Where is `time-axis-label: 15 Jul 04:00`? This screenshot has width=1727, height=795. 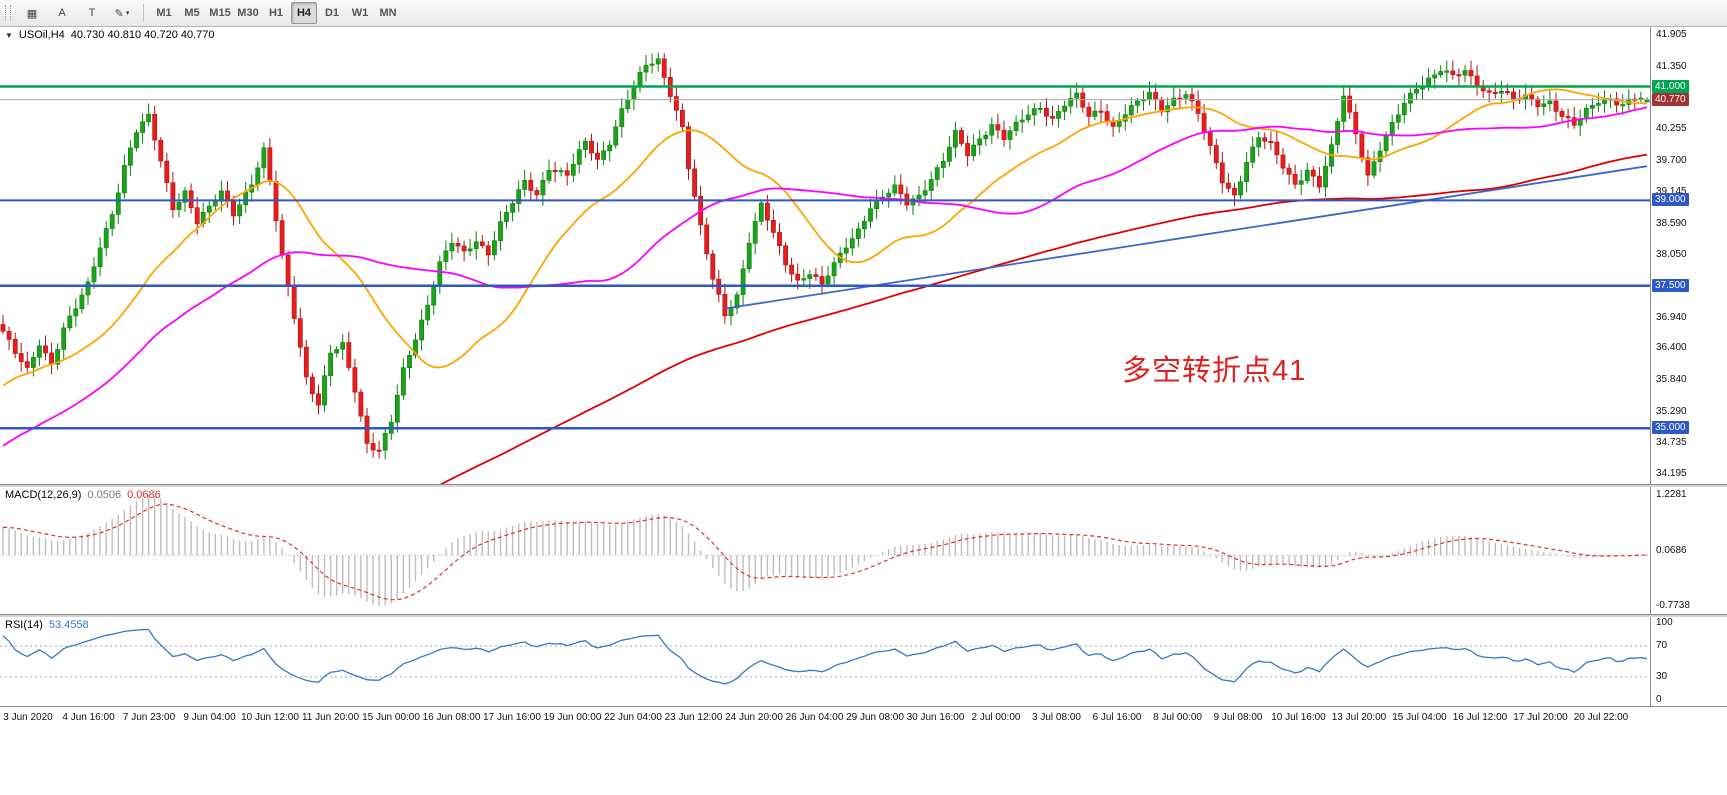 time-axis-label: 15 Jul 04:00 is located at coordinates (1419, 717).